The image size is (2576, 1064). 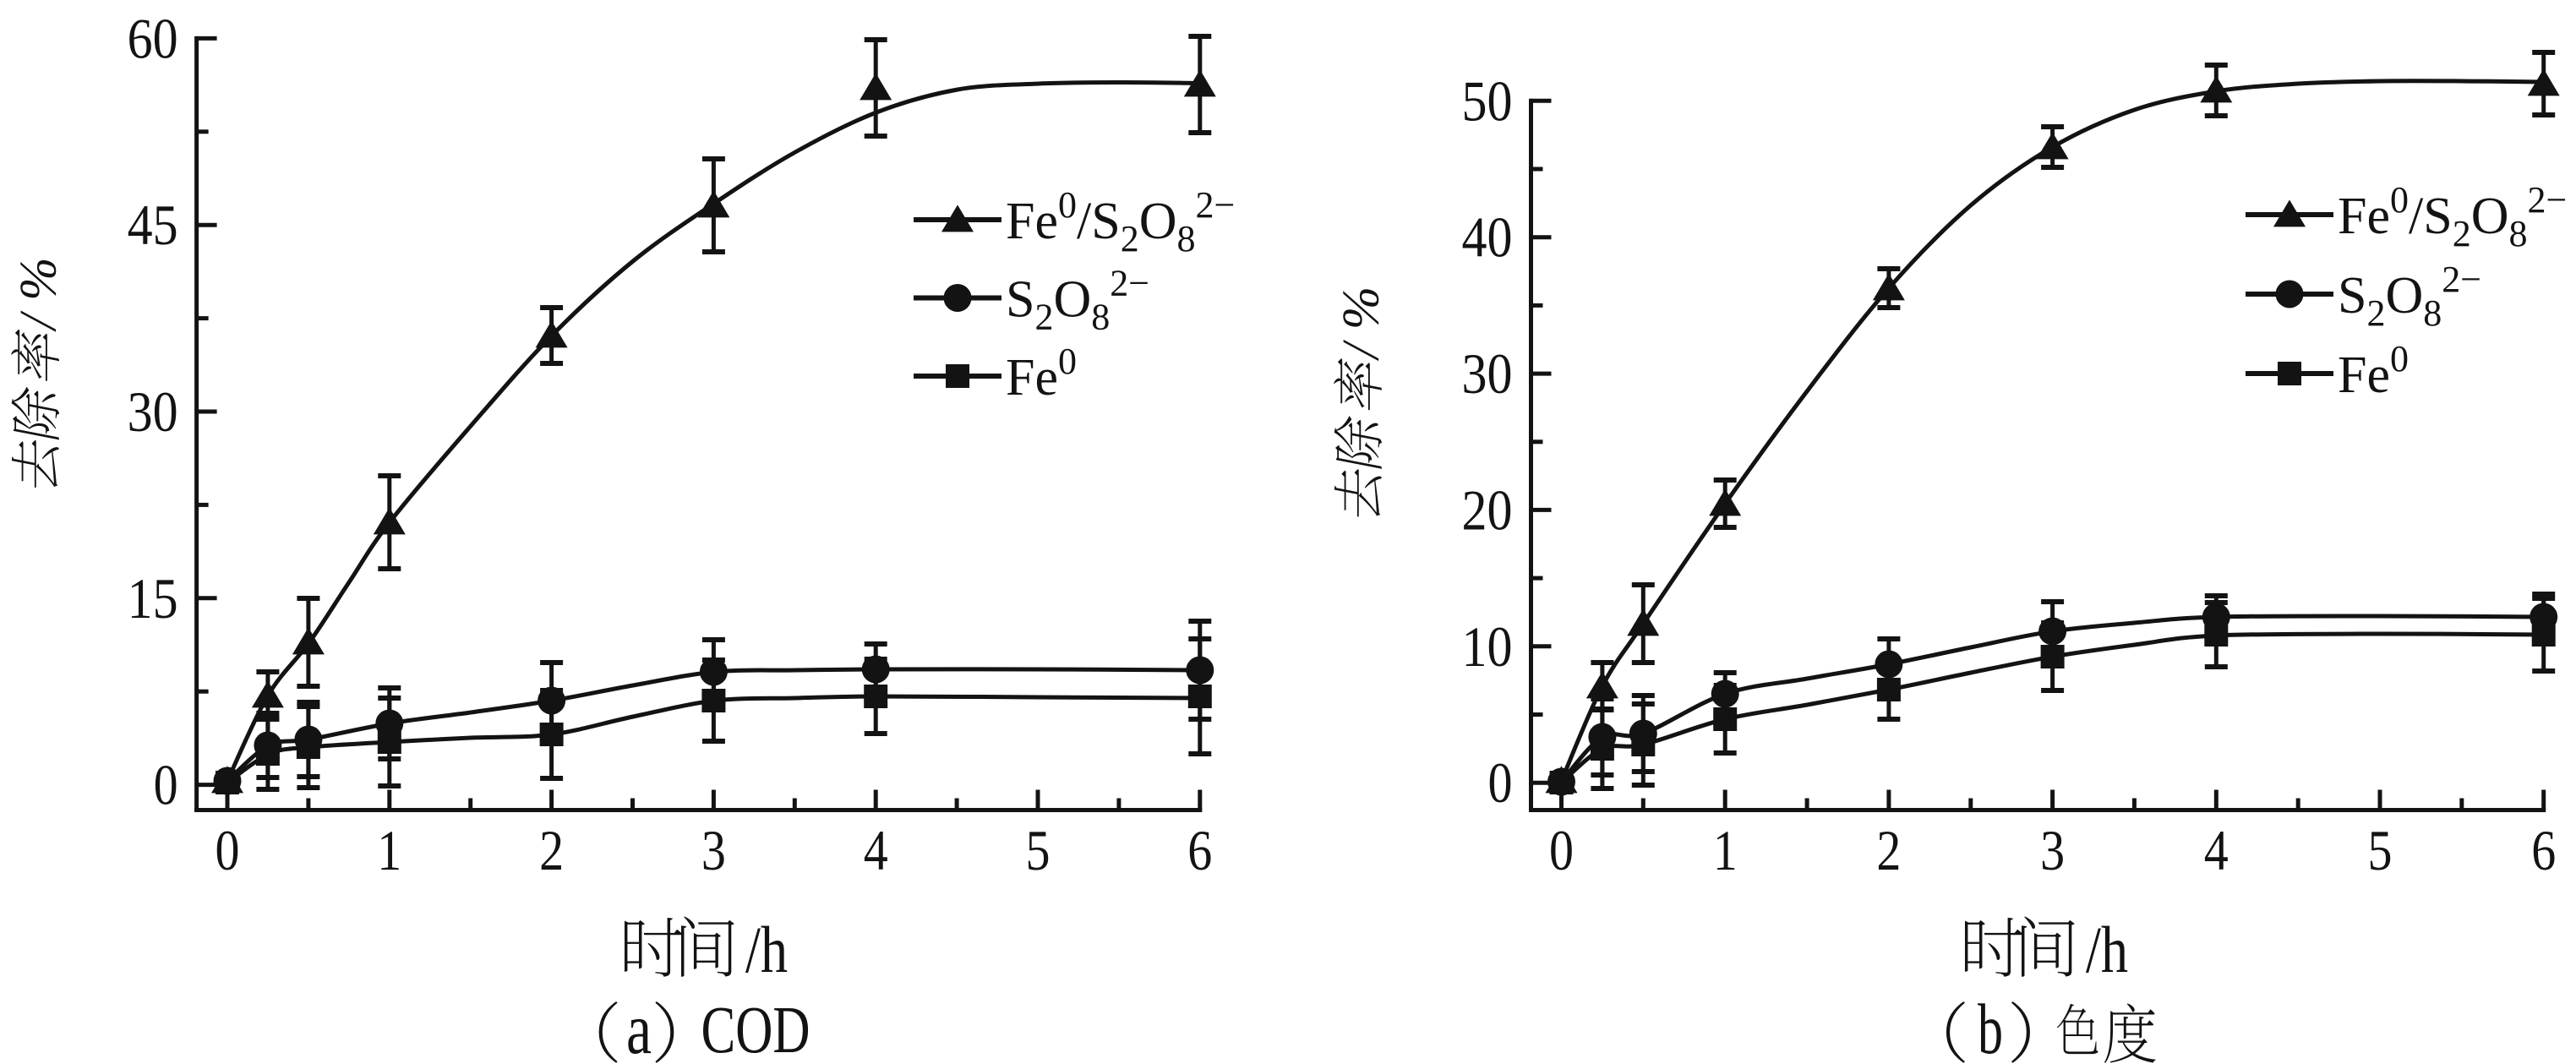 What do you see at coordinates (755, 1029) in the screenshot?
I see `svg-text: COD` at bounding box center [755, 1029].